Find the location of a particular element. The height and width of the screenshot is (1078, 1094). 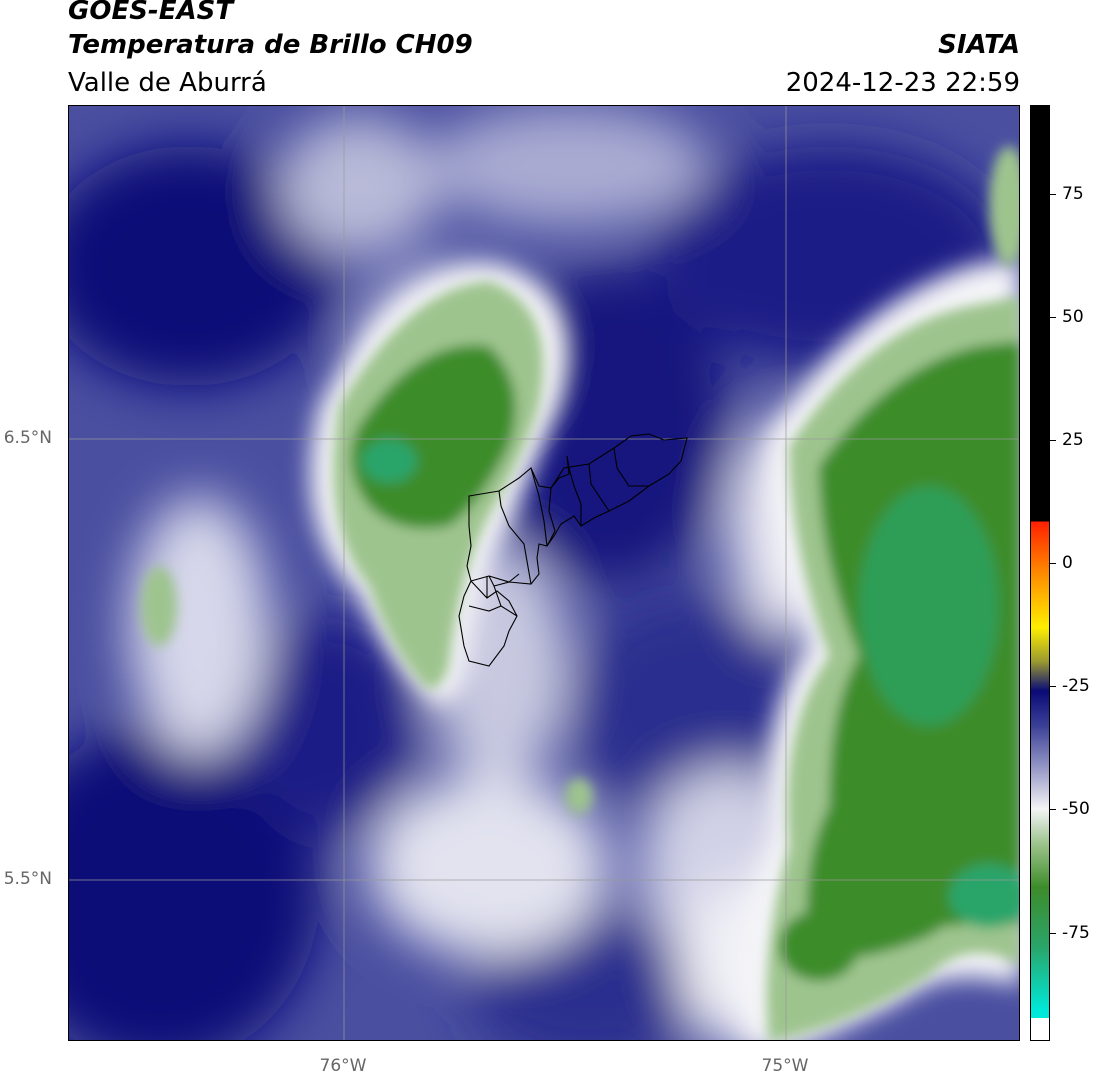

colorbar-tick-label: 50 is located at coordinates (1073, 316).